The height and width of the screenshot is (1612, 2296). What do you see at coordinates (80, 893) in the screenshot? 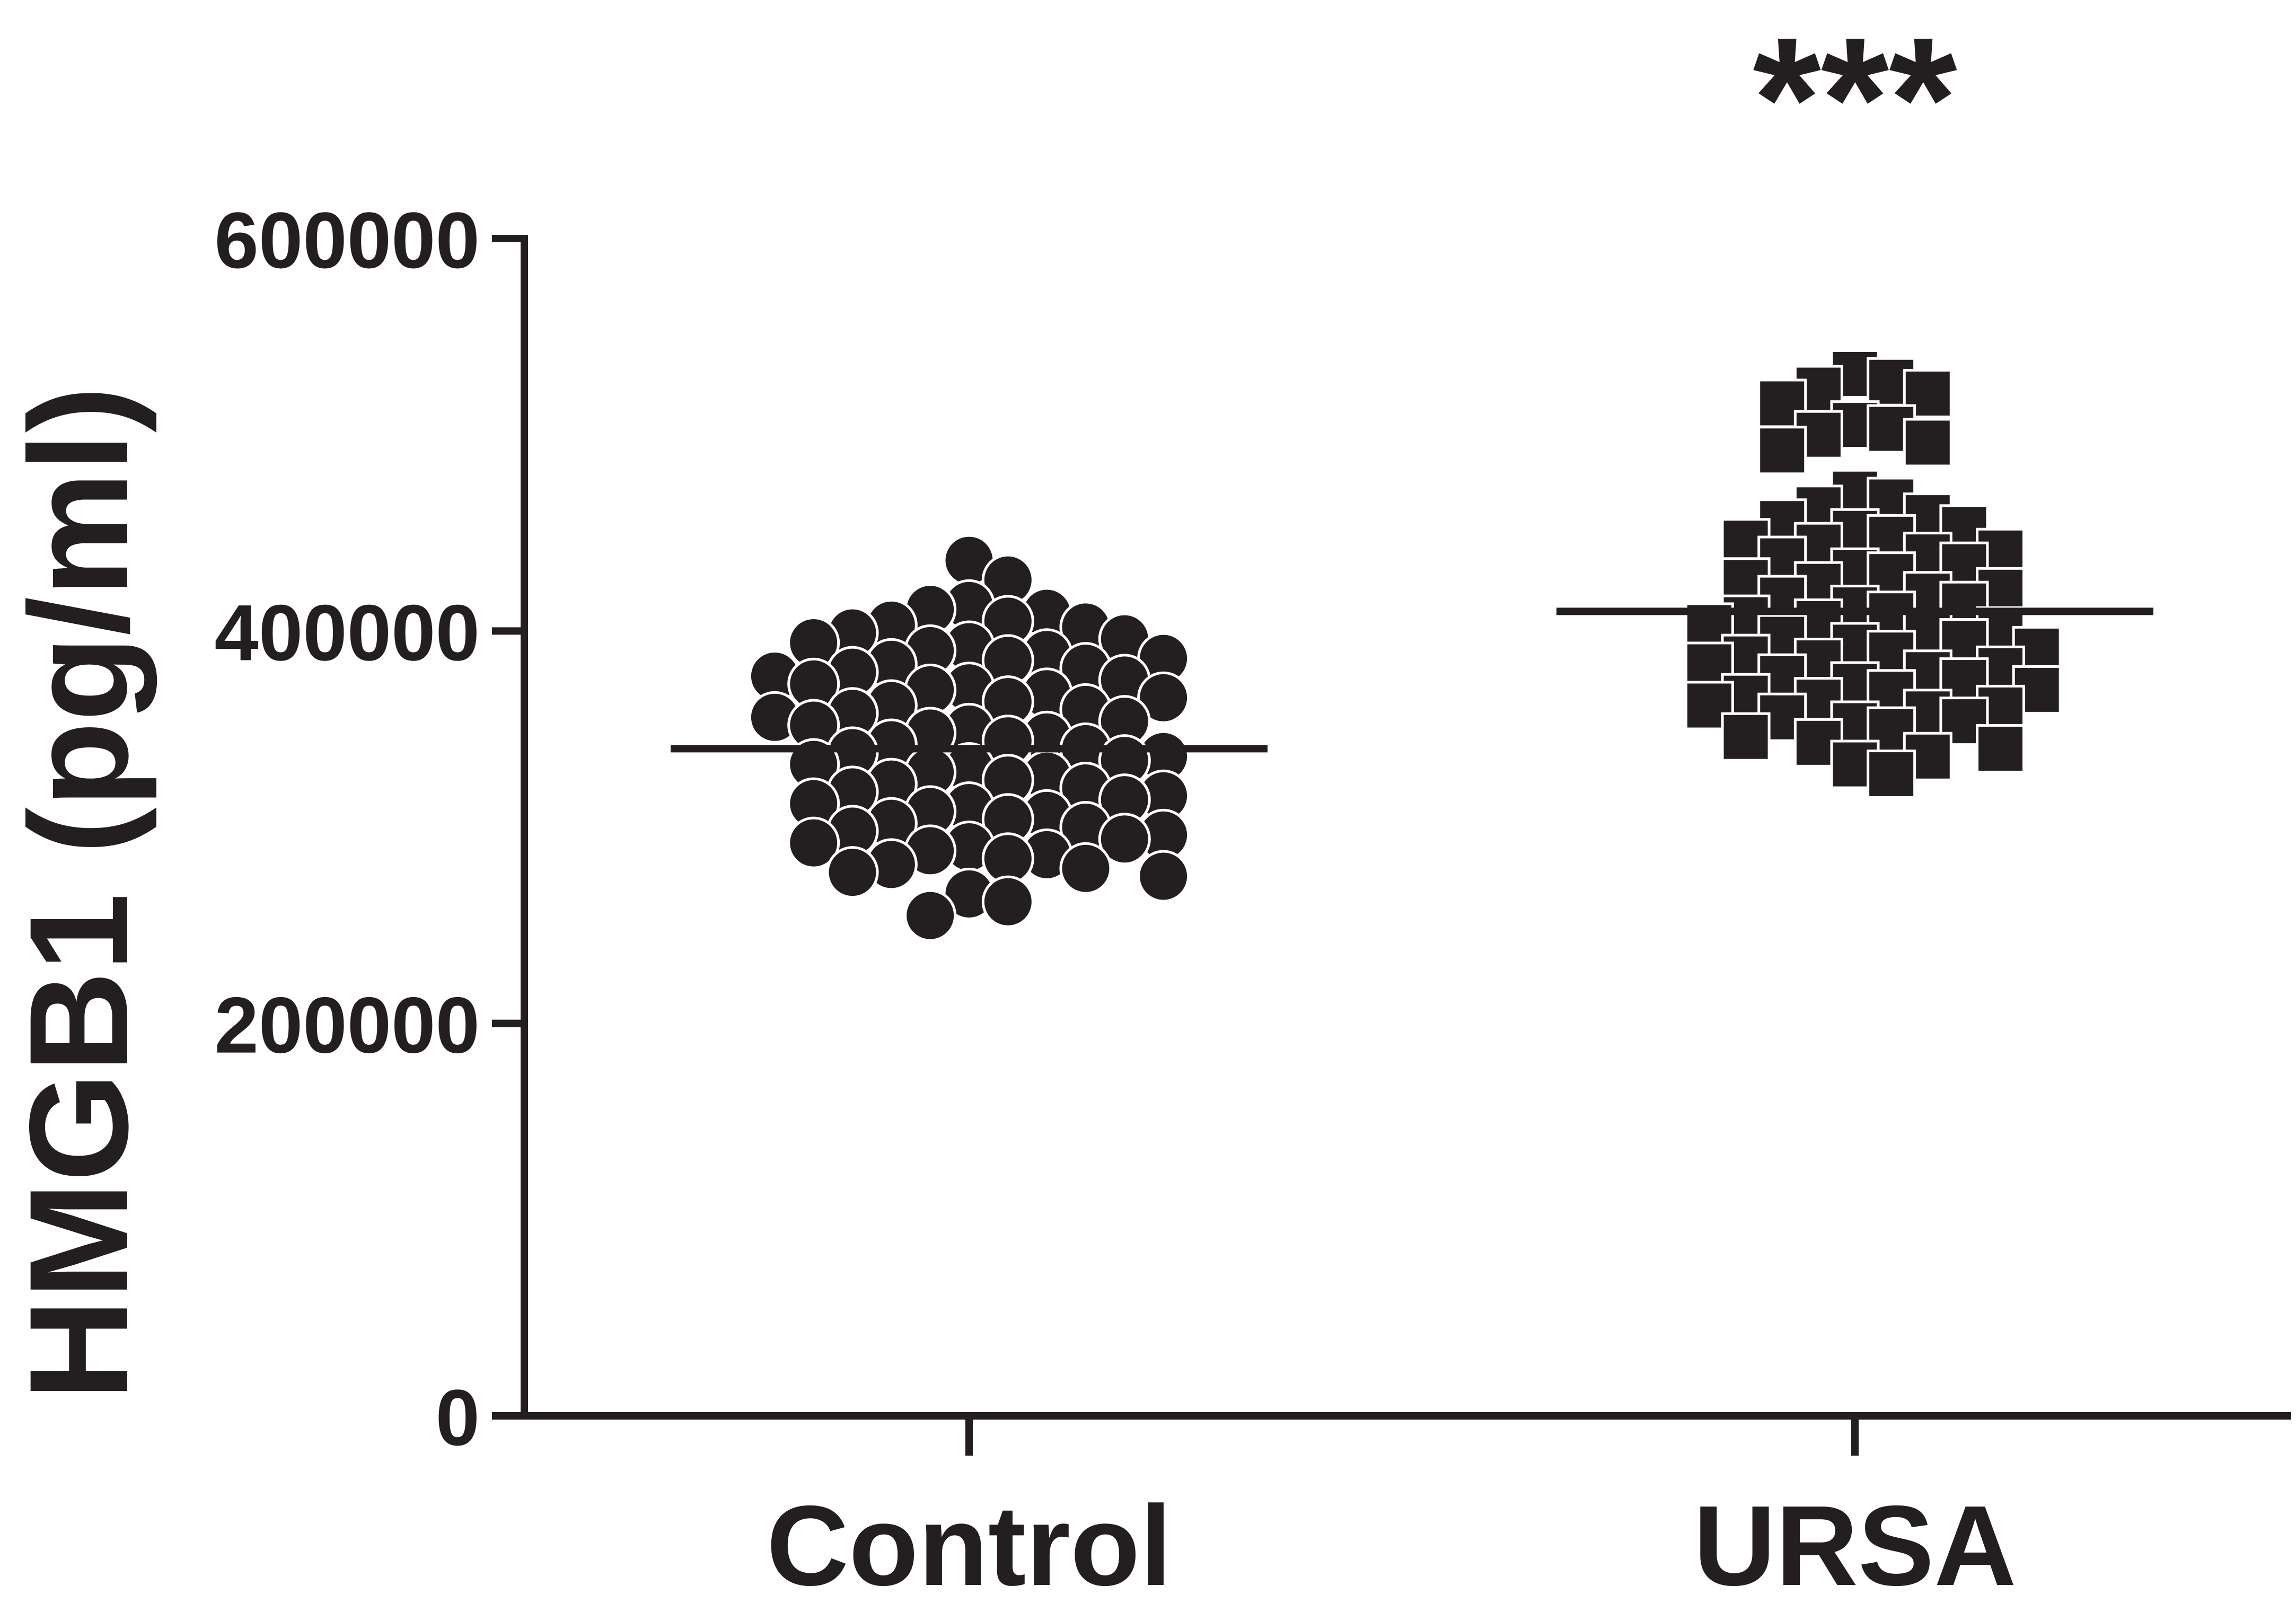
I see `y-axis-label: HMGB1 (pg/ml)` at bounding box center [80, 893].